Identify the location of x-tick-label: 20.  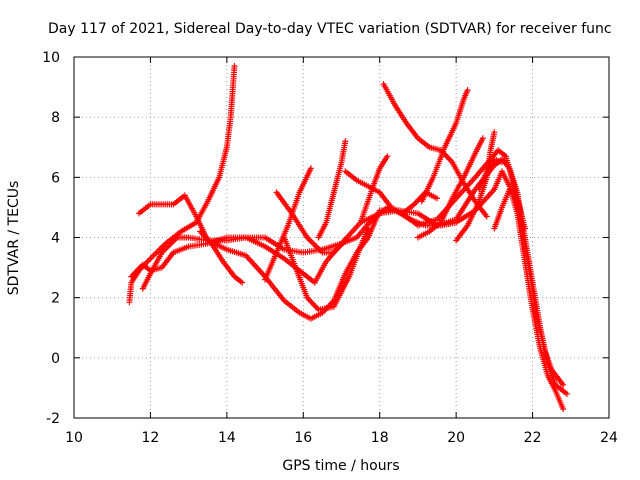
(456, 438).